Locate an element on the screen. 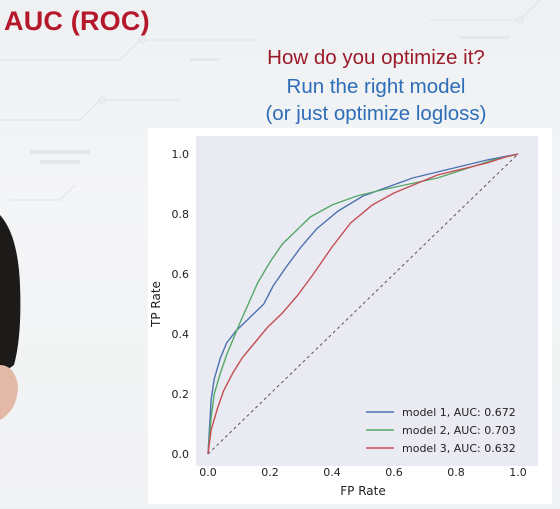 The height and width of the screenshot is (509, 560). legend-label: model 3, AUC: 0.632 is located at coordinates (459, 448).